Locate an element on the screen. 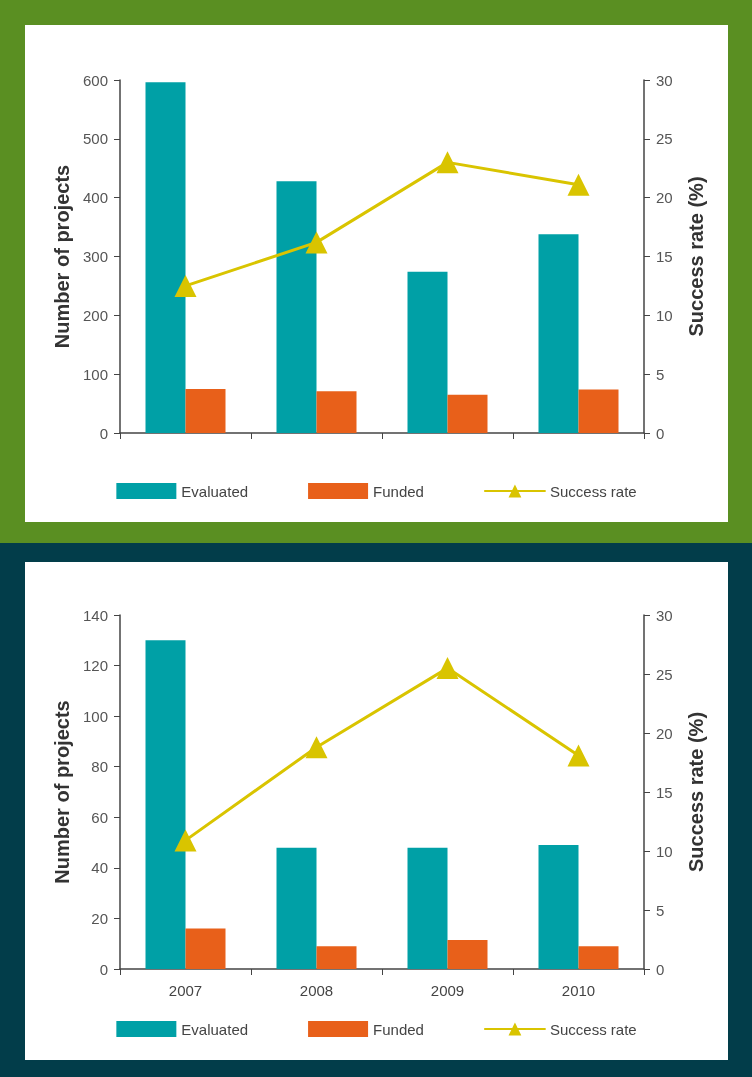 Image resolution: width=752 pixels, height=1077 pixels. y-tick-label: 140 is located at coordinates (95, 615).